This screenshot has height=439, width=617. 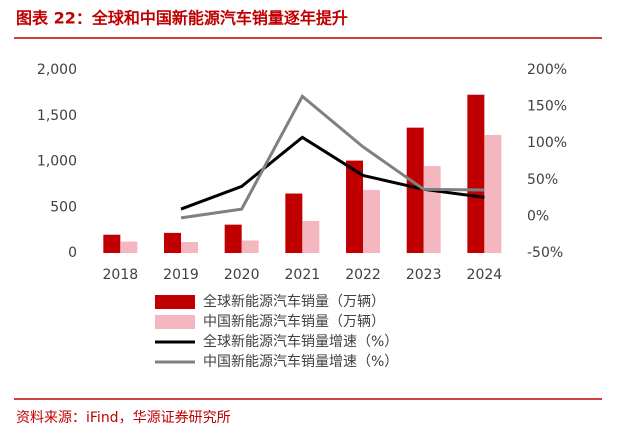 What do you see at coordinates (294, 321) in the screenshot?
I see `legend-label: 中国新能源汽车销量（万辆）` at bounding box center [294, 321].